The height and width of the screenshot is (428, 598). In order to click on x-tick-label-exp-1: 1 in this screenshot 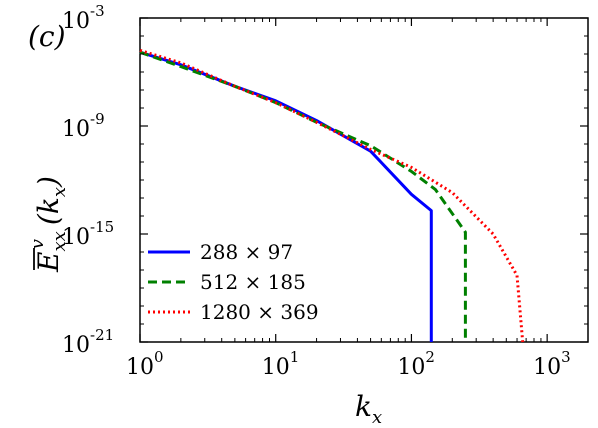, I will do `click(295, 357)`.